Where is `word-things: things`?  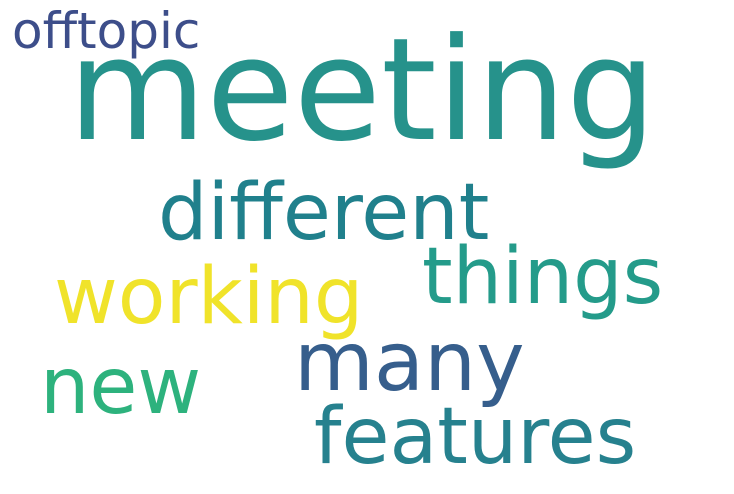
word-things: things is located at coordinates (543, 277).